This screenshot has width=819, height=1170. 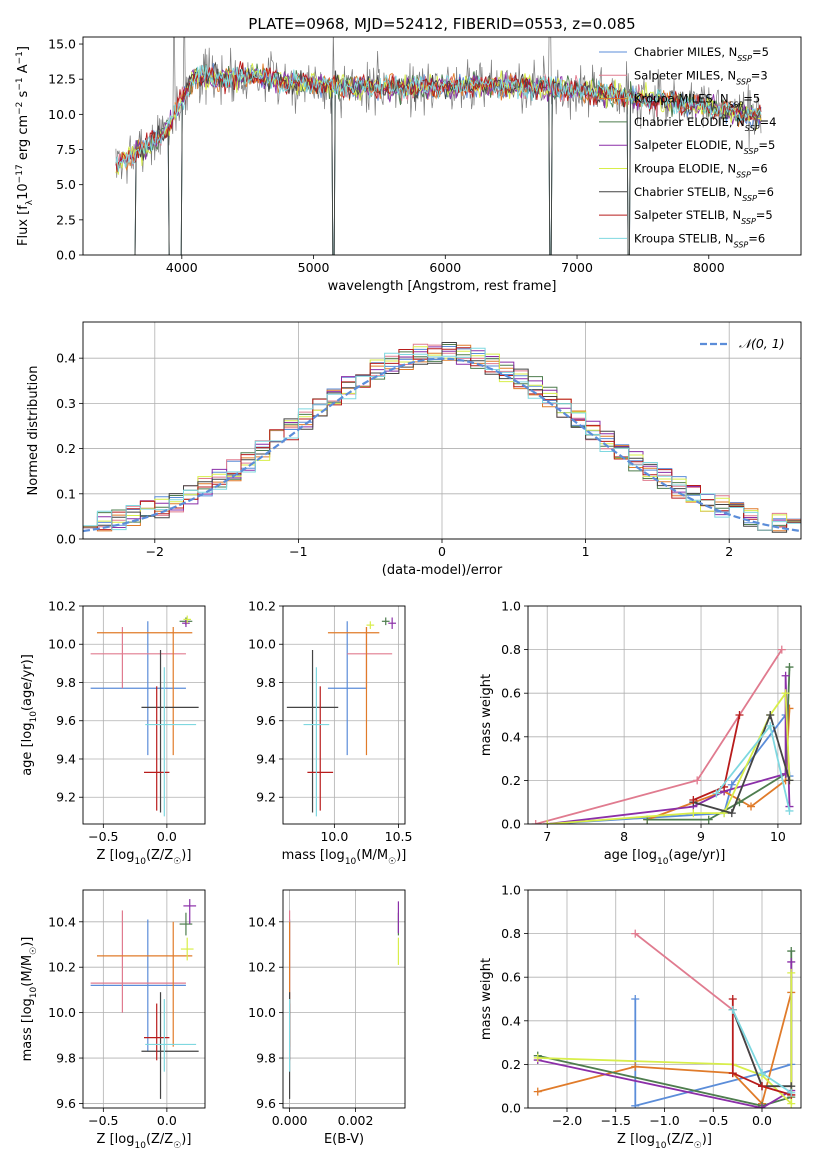 I want to click on legend-model-name: Chabrier STELIB, N, so click(x=688, y=192).